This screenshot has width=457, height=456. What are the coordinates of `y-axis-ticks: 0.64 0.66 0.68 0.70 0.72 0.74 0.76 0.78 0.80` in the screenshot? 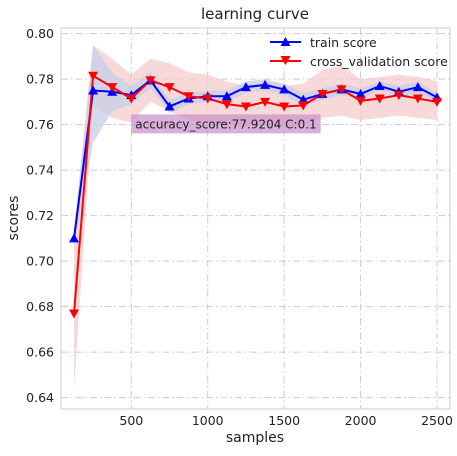 It's located at (40, 215).